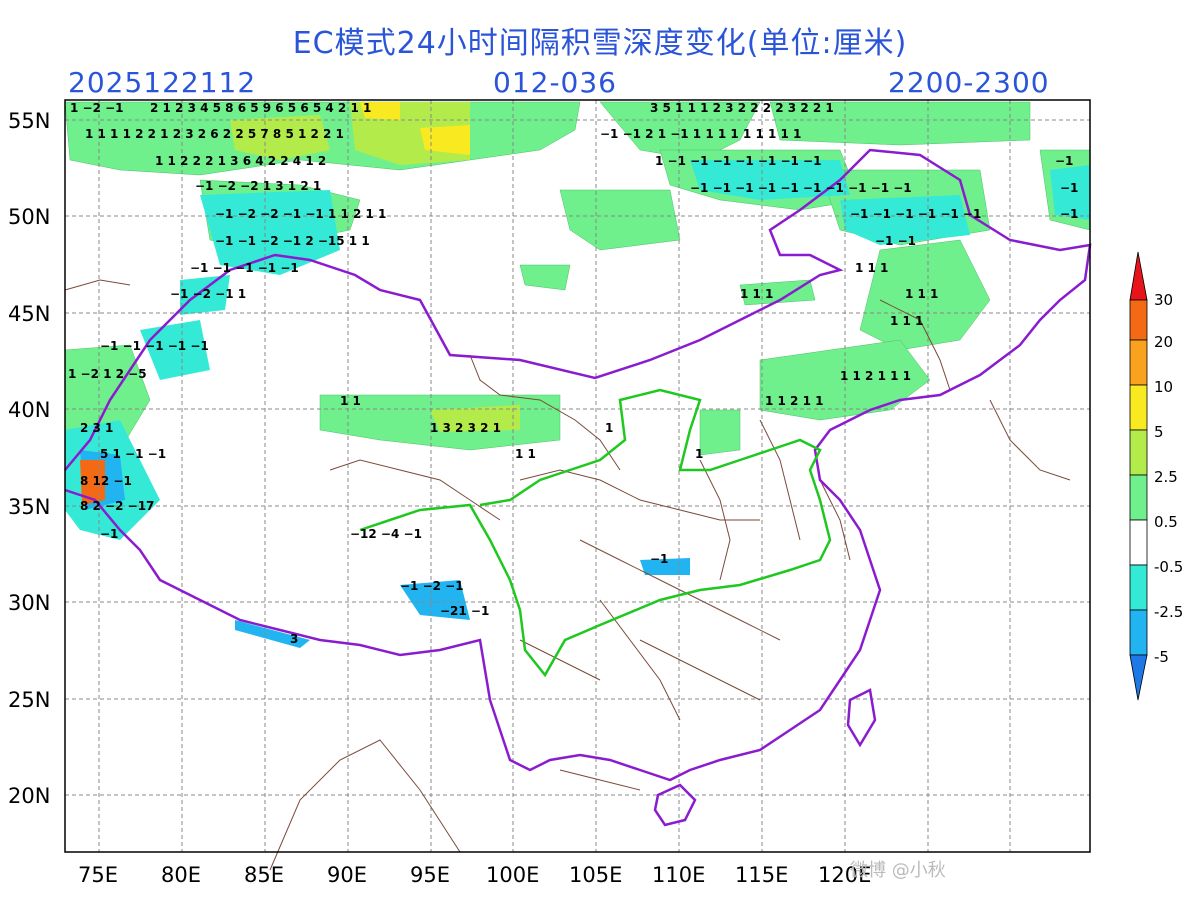  Describe the element at coordinates (96, 428) in the screenshot. I see `svg-text: 2 3 1` at that location.